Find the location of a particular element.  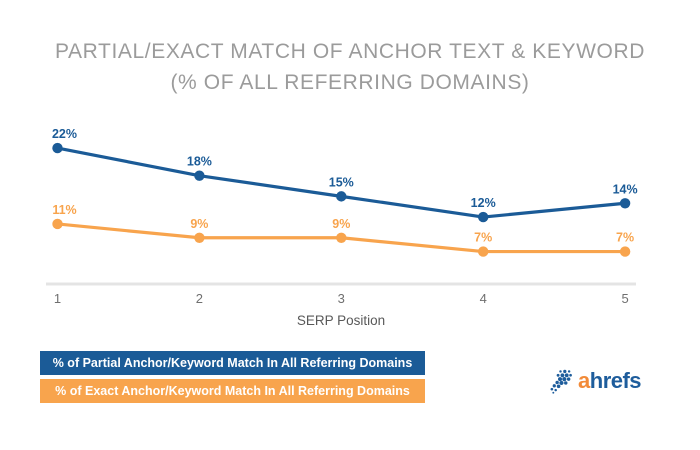

ahrefs-logo-text: ahrefs is located at coordinates (610, 381).